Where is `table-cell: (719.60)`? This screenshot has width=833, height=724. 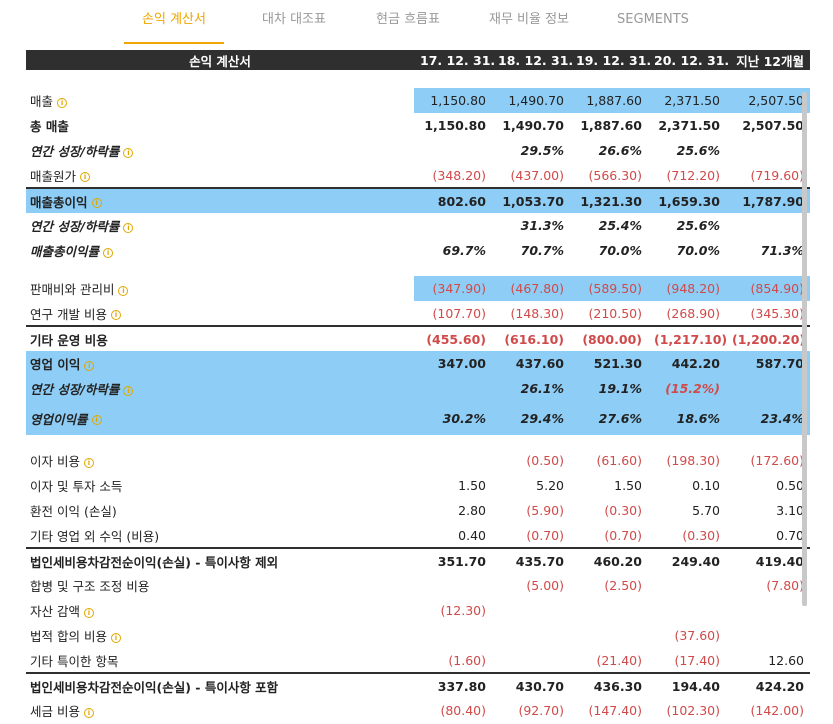 table-cell: (719.60) is located at coordinates (777, 175).